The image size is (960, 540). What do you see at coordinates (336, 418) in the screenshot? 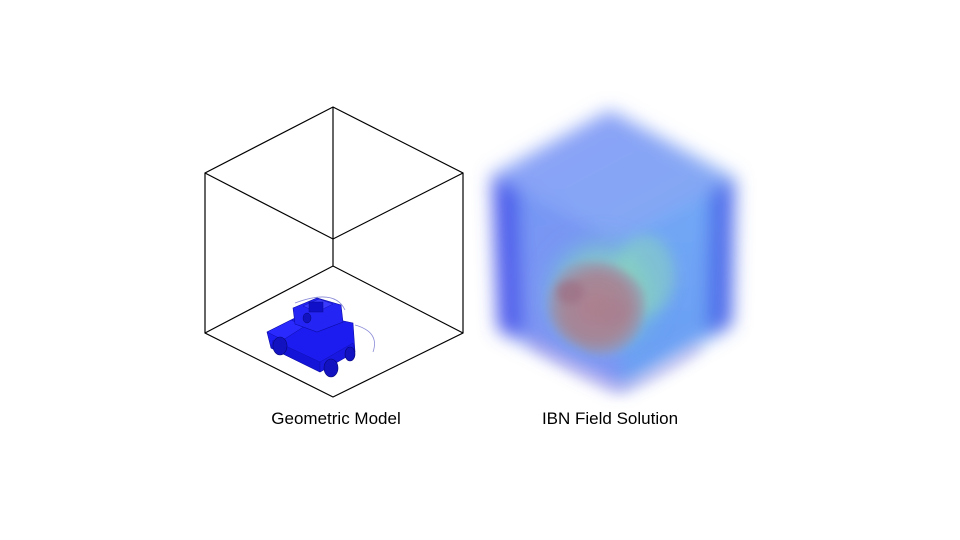
I see `geometric-model-caption: Geometric Model` at bounding box center [336, 418].